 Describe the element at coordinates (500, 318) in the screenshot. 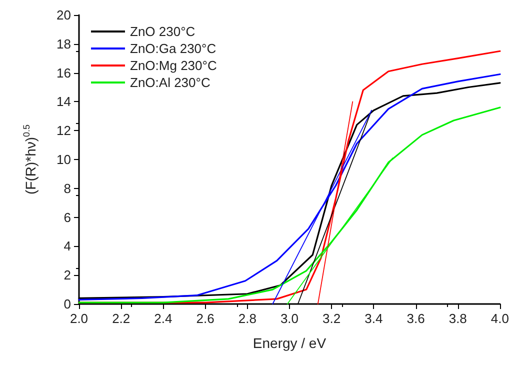

I see `x-tick-label: 4.0` at that location.